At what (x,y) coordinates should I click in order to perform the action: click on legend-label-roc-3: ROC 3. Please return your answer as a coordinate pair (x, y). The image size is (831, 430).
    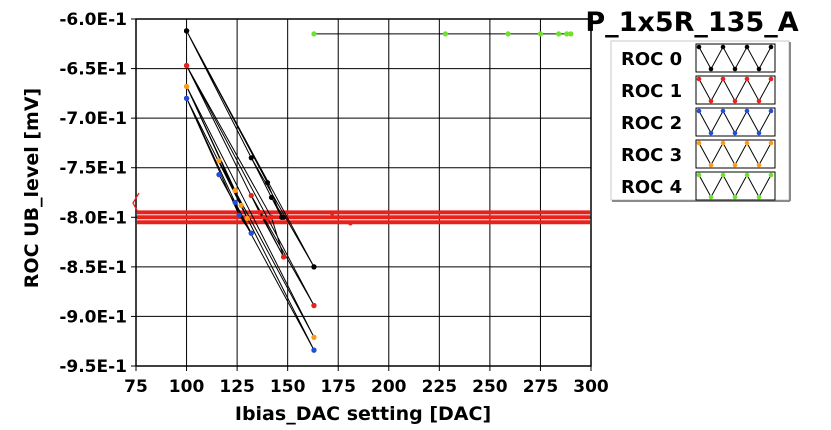
    Looking at the image, I should click on (651, 155).